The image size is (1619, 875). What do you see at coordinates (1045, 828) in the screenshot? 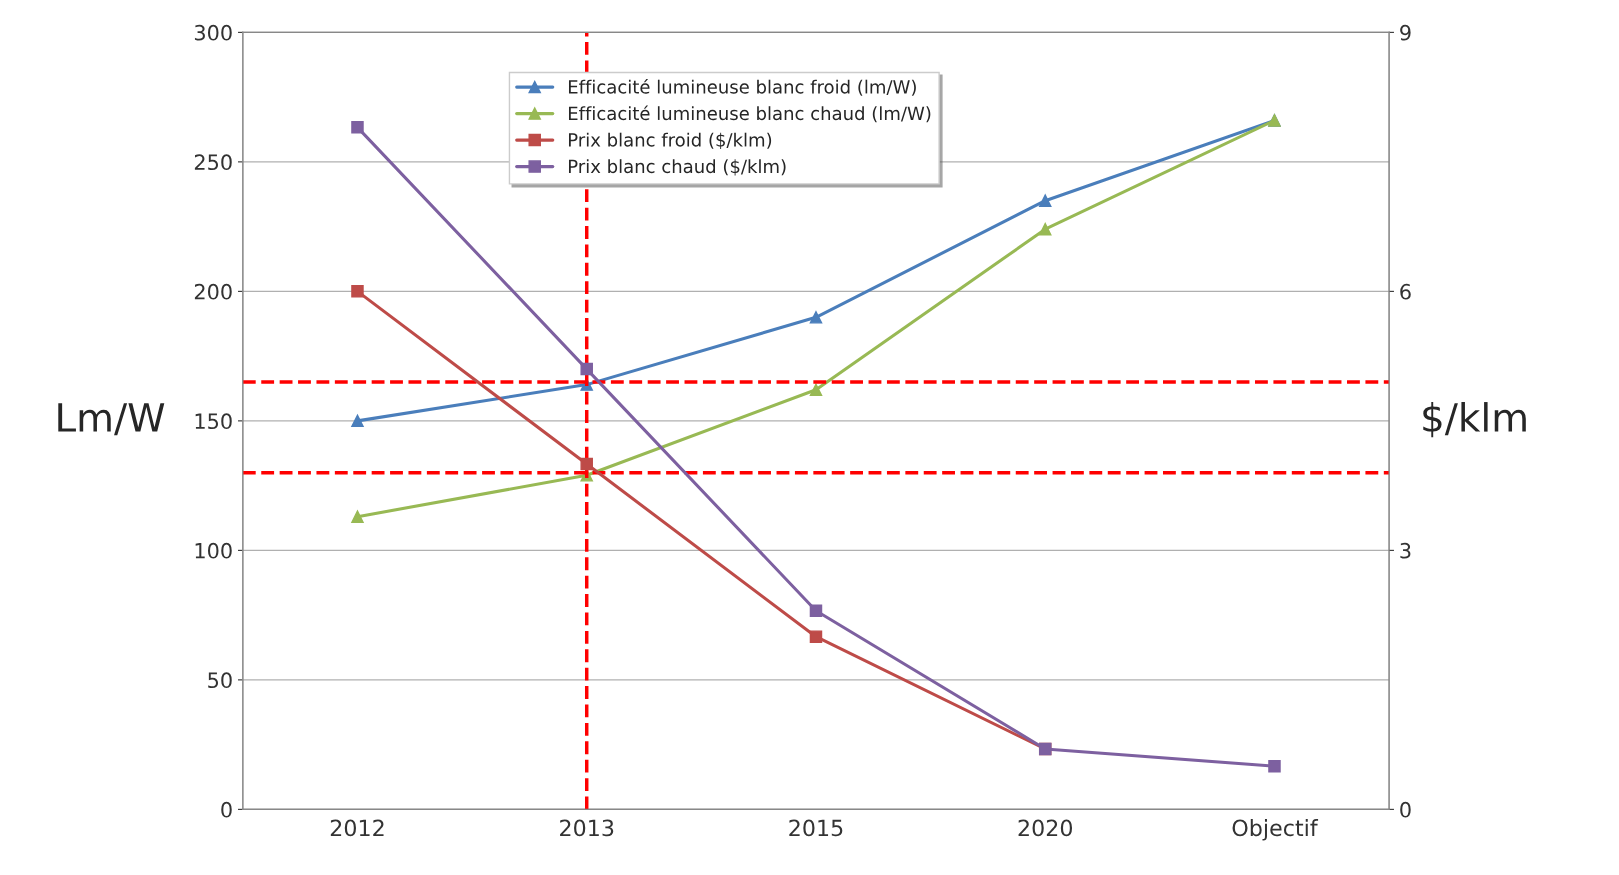
I see `x-tick-label: 2020` at bounding box center [1045, 828].